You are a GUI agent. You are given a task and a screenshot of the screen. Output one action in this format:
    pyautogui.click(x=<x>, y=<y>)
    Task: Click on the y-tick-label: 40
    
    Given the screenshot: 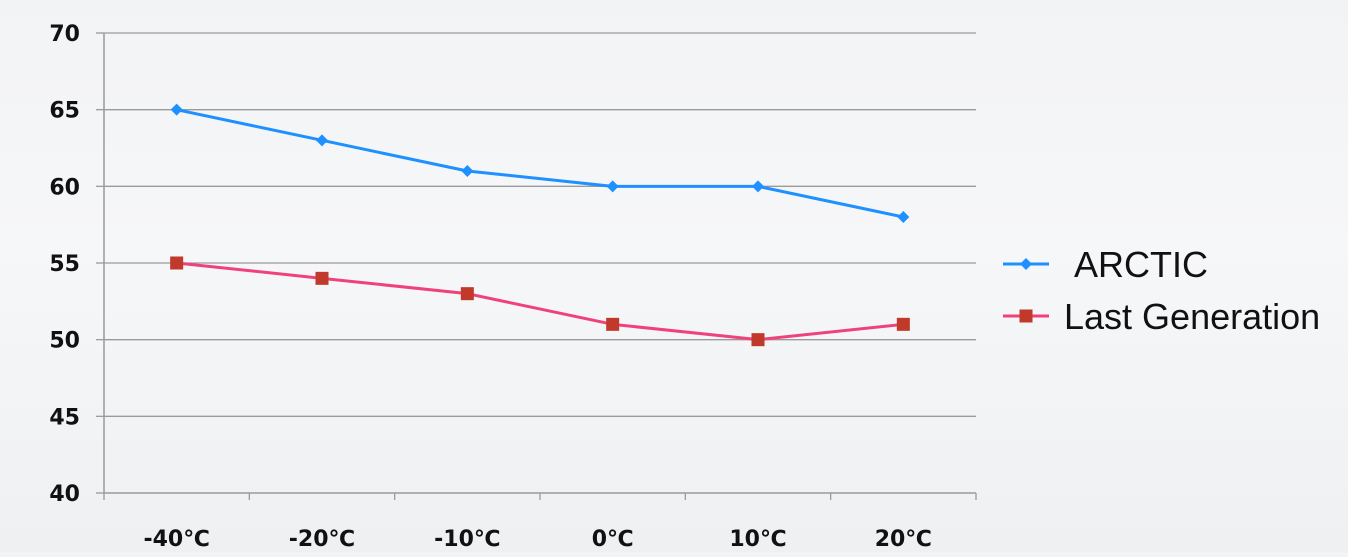 What is the action you would take?
    pyautogui.click(x=64, y=494)
    